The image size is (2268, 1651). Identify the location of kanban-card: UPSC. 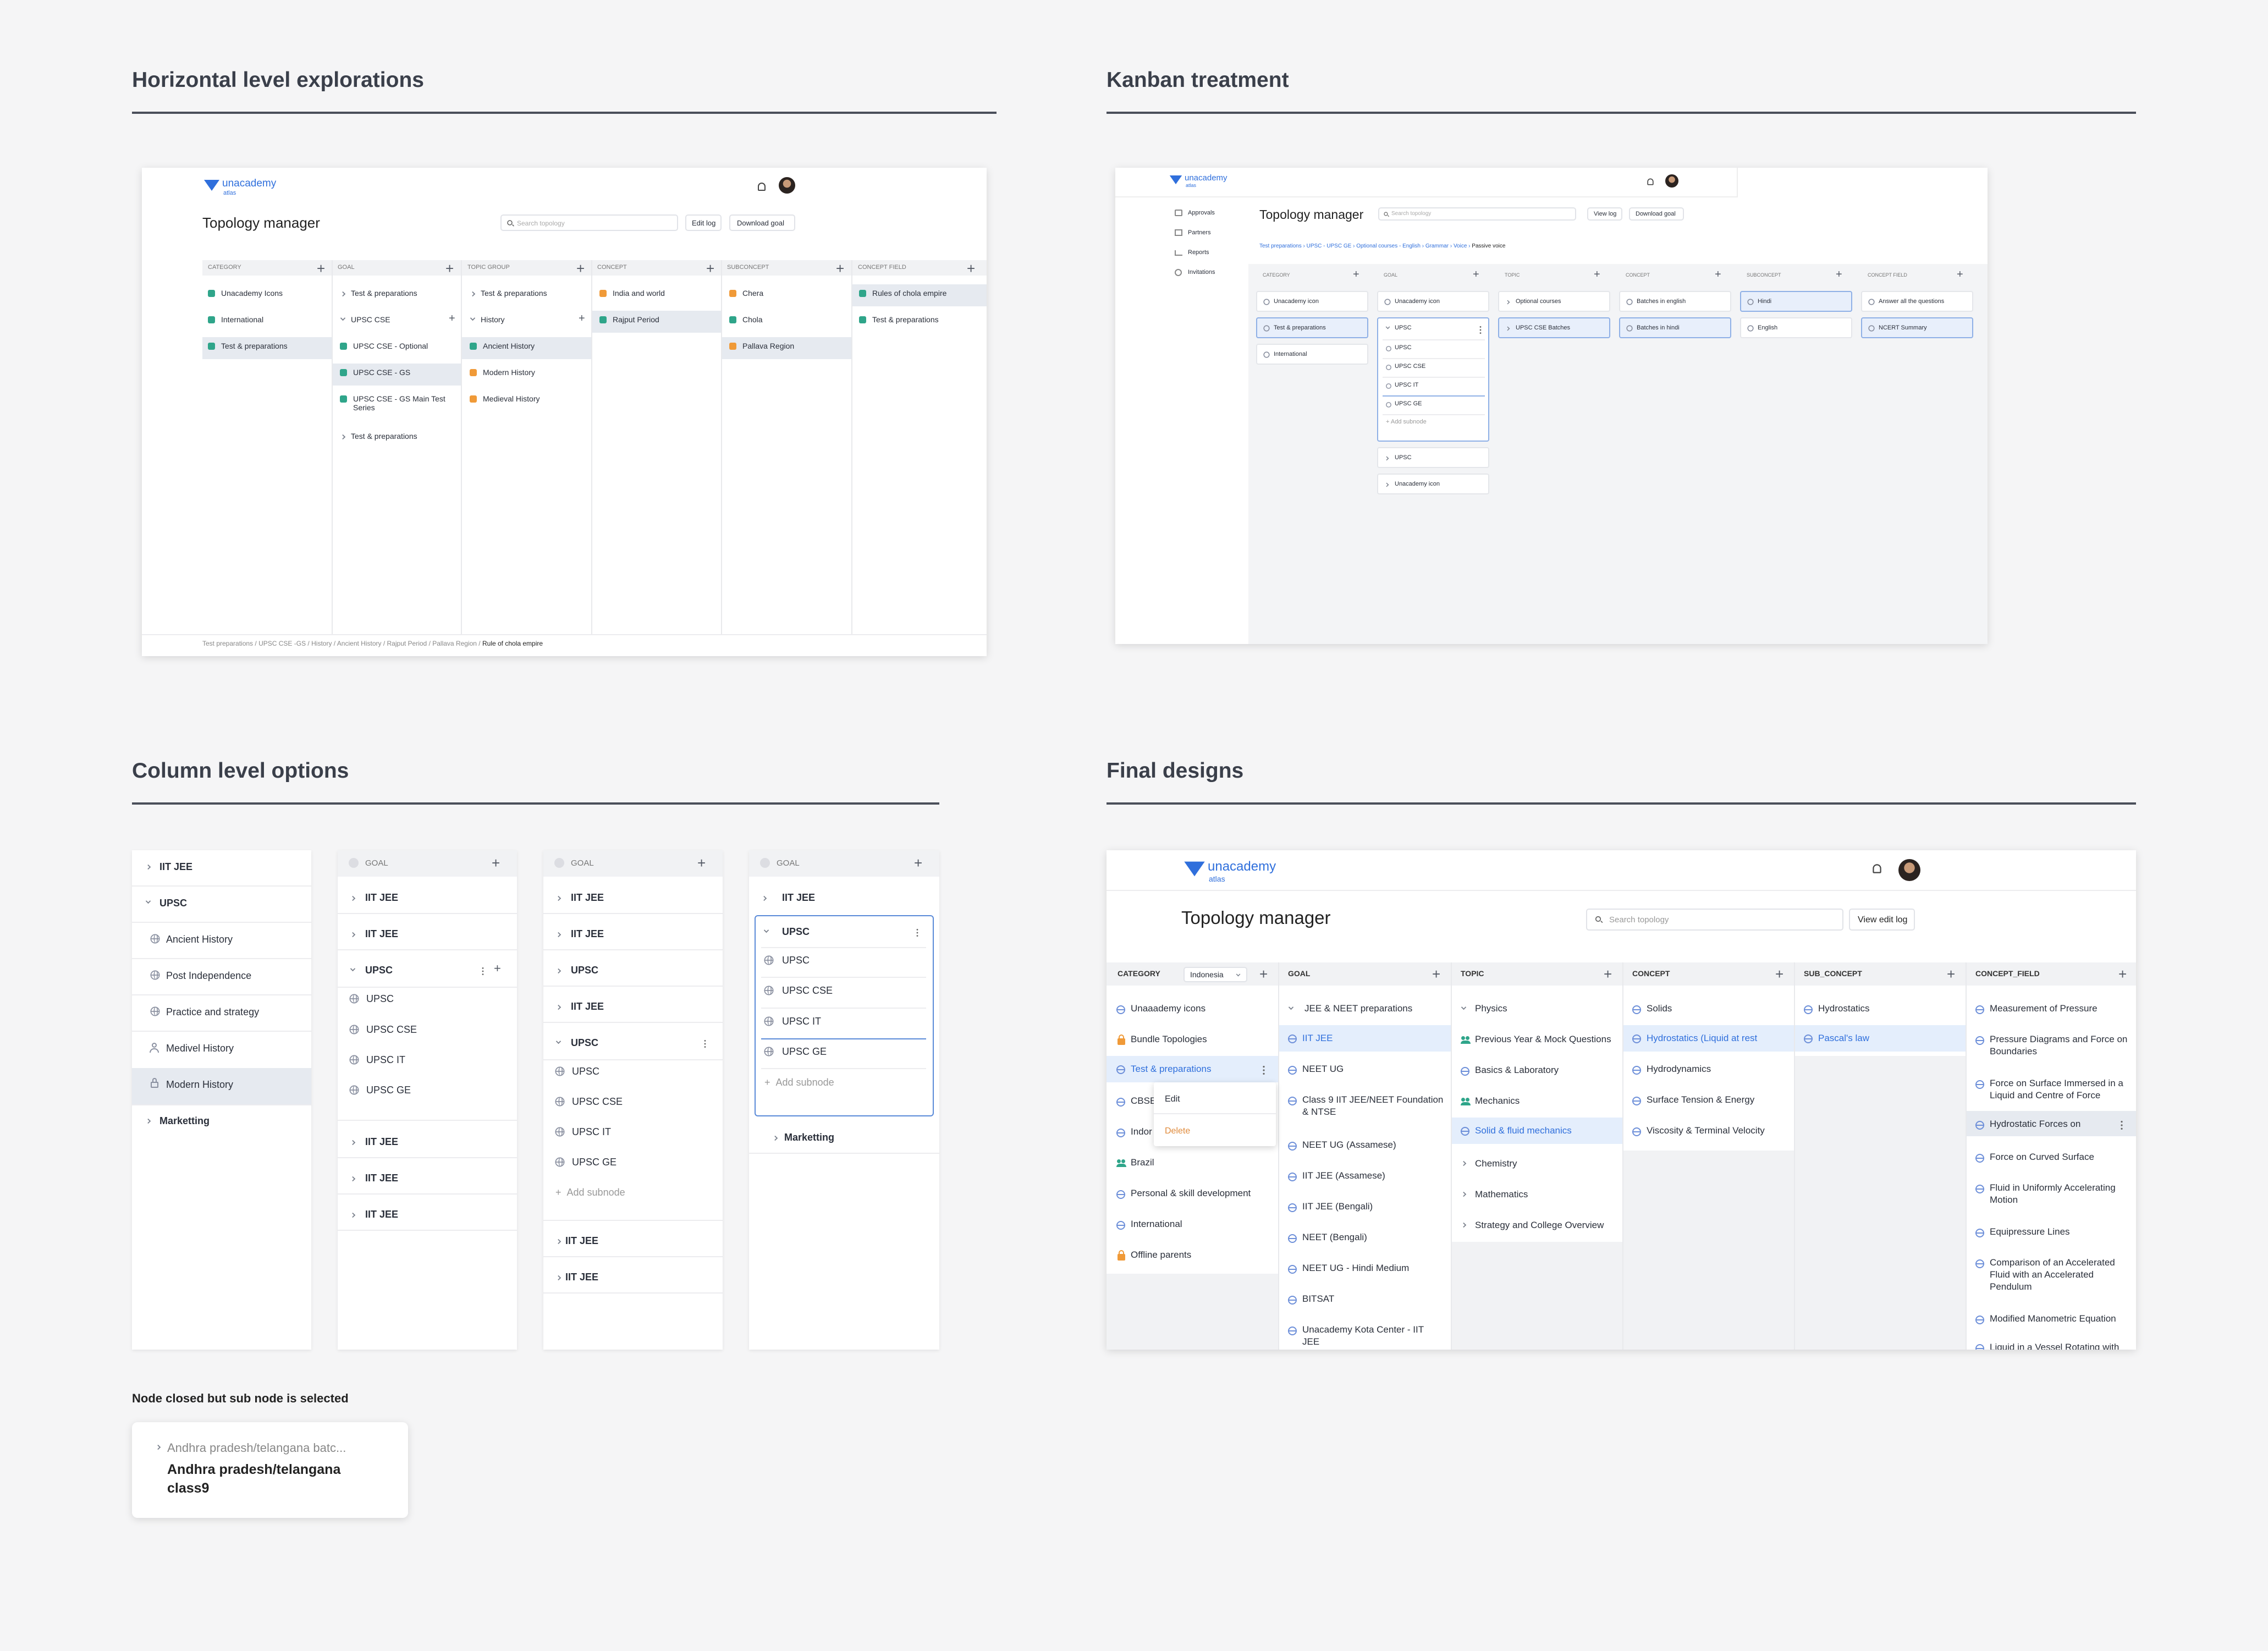
(1433, 457).